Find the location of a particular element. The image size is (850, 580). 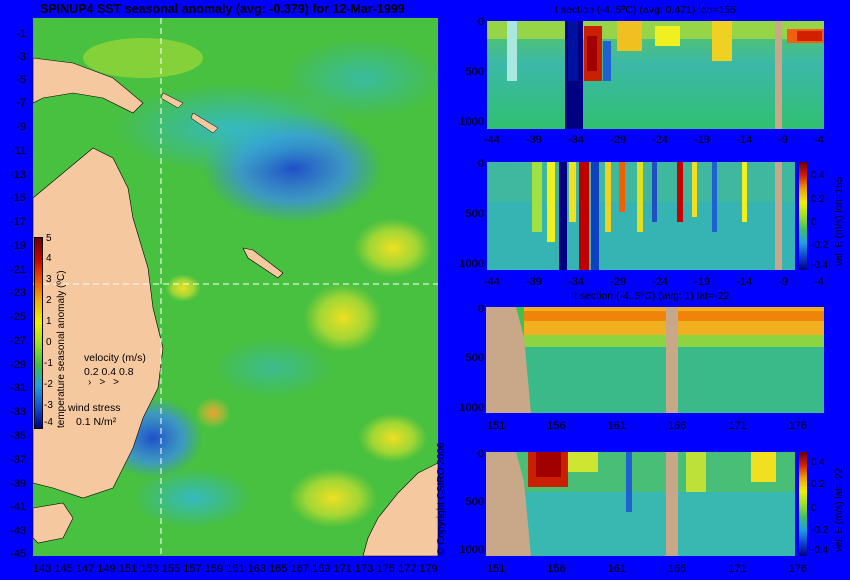

colorbar-tick: -2 is located at coordinates (48, 384).